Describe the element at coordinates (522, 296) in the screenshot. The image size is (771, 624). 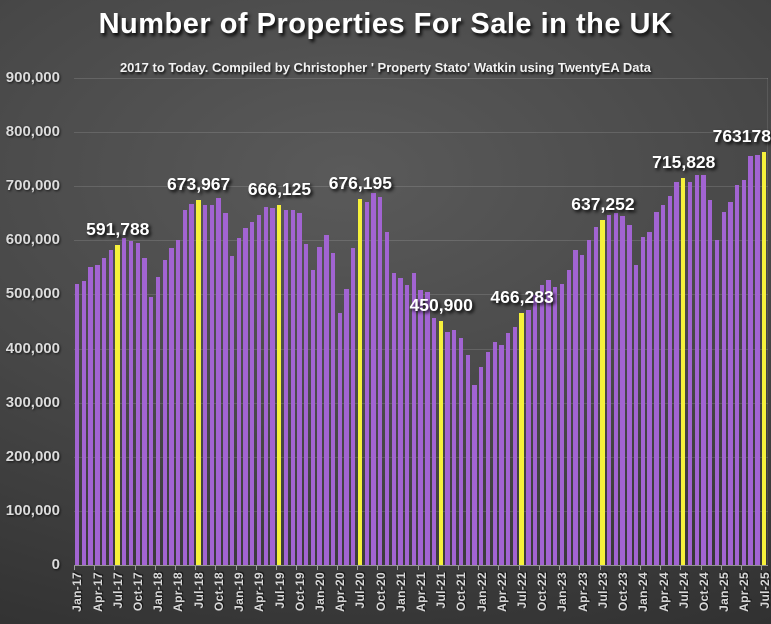
I see `data-label: 466,283` at that location.